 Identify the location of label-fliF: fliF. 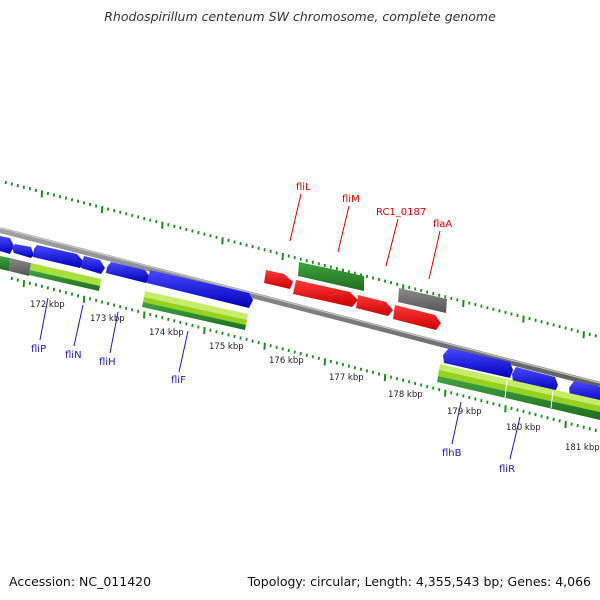
(178, 380).